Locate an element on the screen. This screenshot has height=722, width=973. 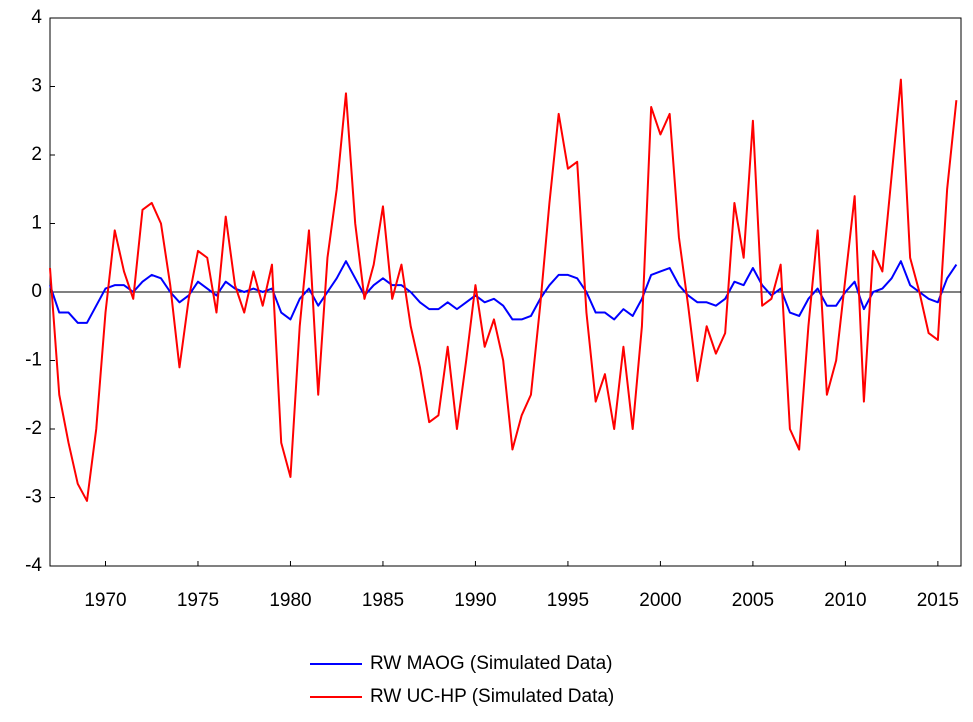
x-tick-label: 2005 is located at coordinates (753, 600).